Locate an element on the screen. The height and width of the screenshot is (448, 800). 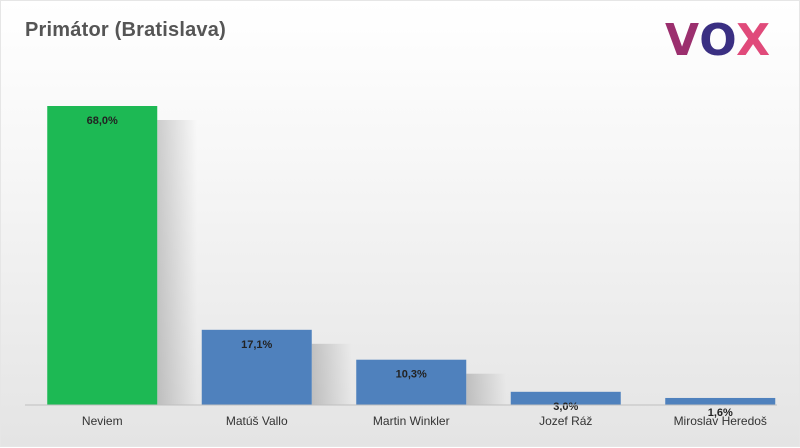
vox-logo-text: VOX is located at coordinates (718, 39).